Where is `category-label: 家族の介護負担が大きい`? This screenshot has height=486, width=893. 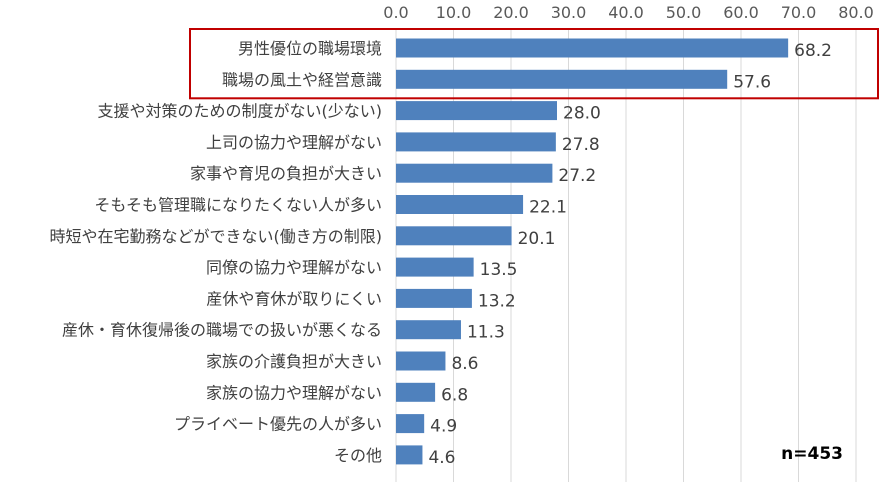
category-label: 家族の介護負担が大きい is located at coordinates (294, 361).